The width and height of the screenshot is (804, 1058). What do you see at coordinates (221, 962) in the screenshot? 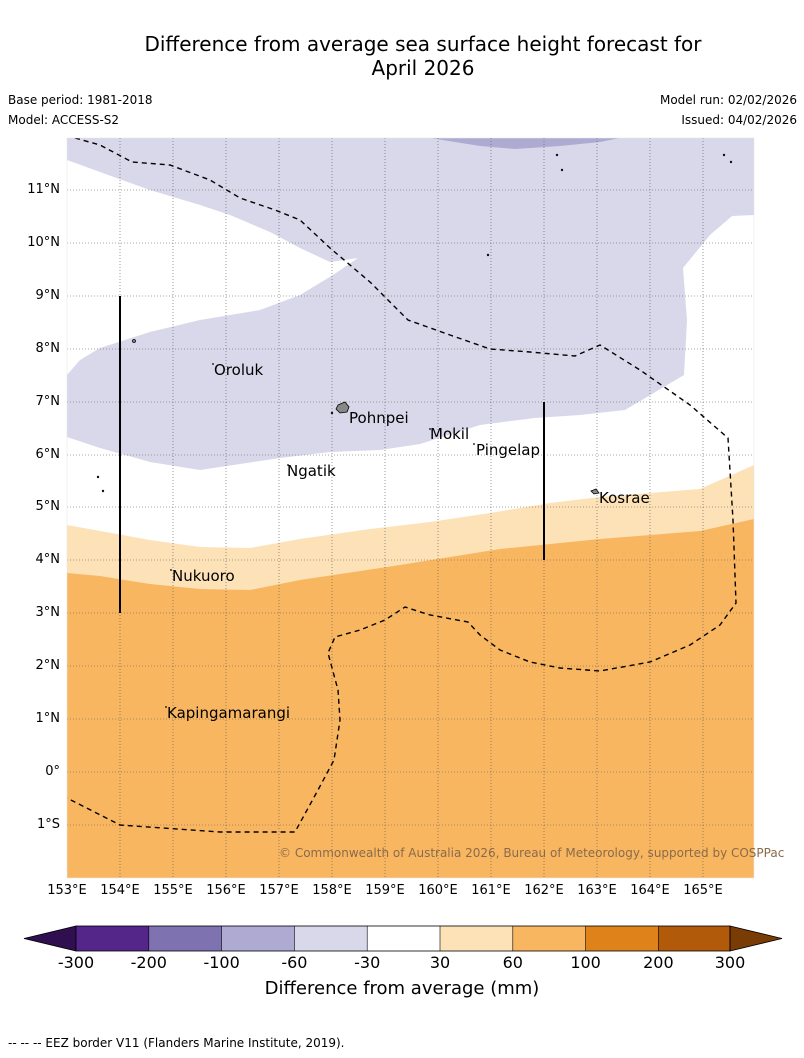
I see `colorbar-tick-label: -100` at bounding box center [221, 962].